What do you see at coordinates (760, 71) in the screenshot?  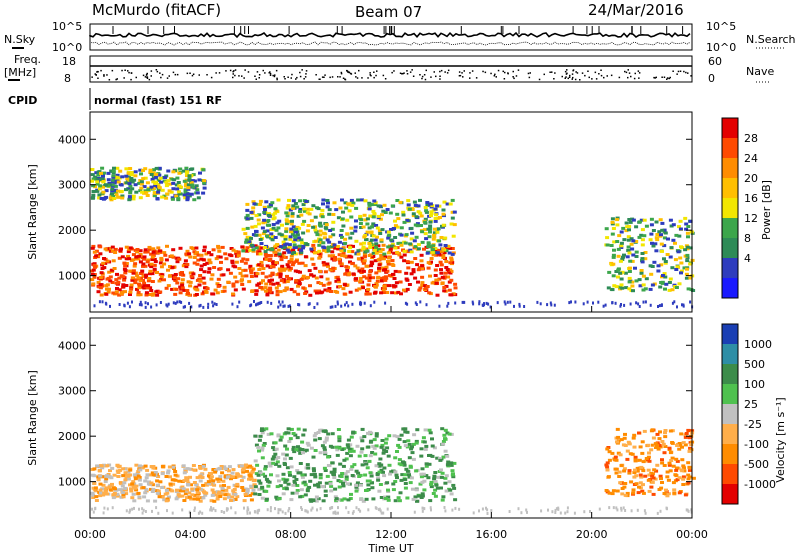 I see `nave-label: Nave` at bounding box center [760, 71].